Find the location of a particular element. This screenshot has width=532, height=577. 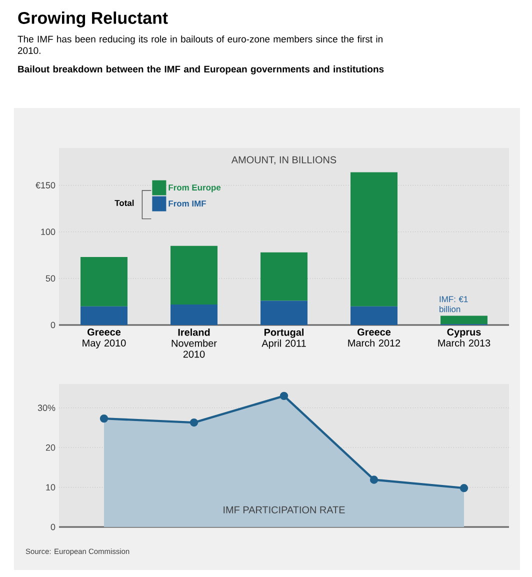

y-tick-label: 100 is located at coordinates (48, 232).